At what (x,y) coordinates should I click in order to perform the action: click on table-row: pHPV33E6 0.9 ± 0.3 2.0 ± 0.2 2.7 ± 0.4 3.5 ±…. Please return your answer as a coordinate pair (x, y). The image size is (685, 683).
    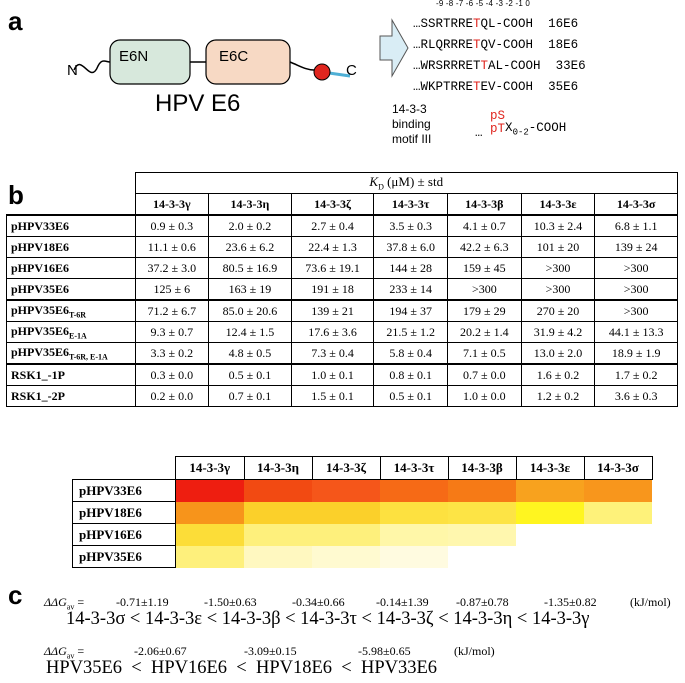
    Looking at the image, I should click on (342, 225).